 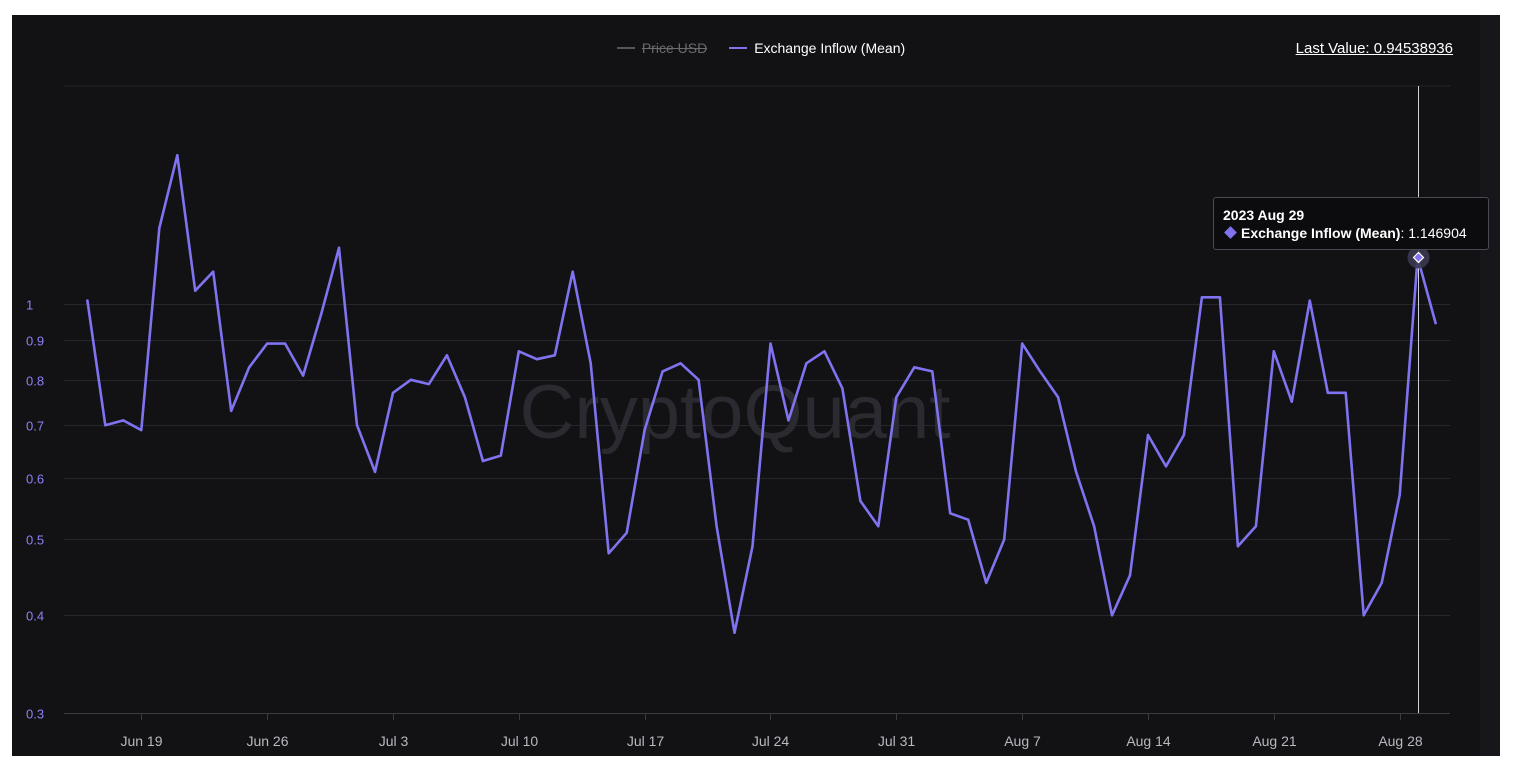 What do you see at coordinates (35, 479) in the screenshot?
I see `y-tick-label: 0.6` at bounding box center [35, 479].